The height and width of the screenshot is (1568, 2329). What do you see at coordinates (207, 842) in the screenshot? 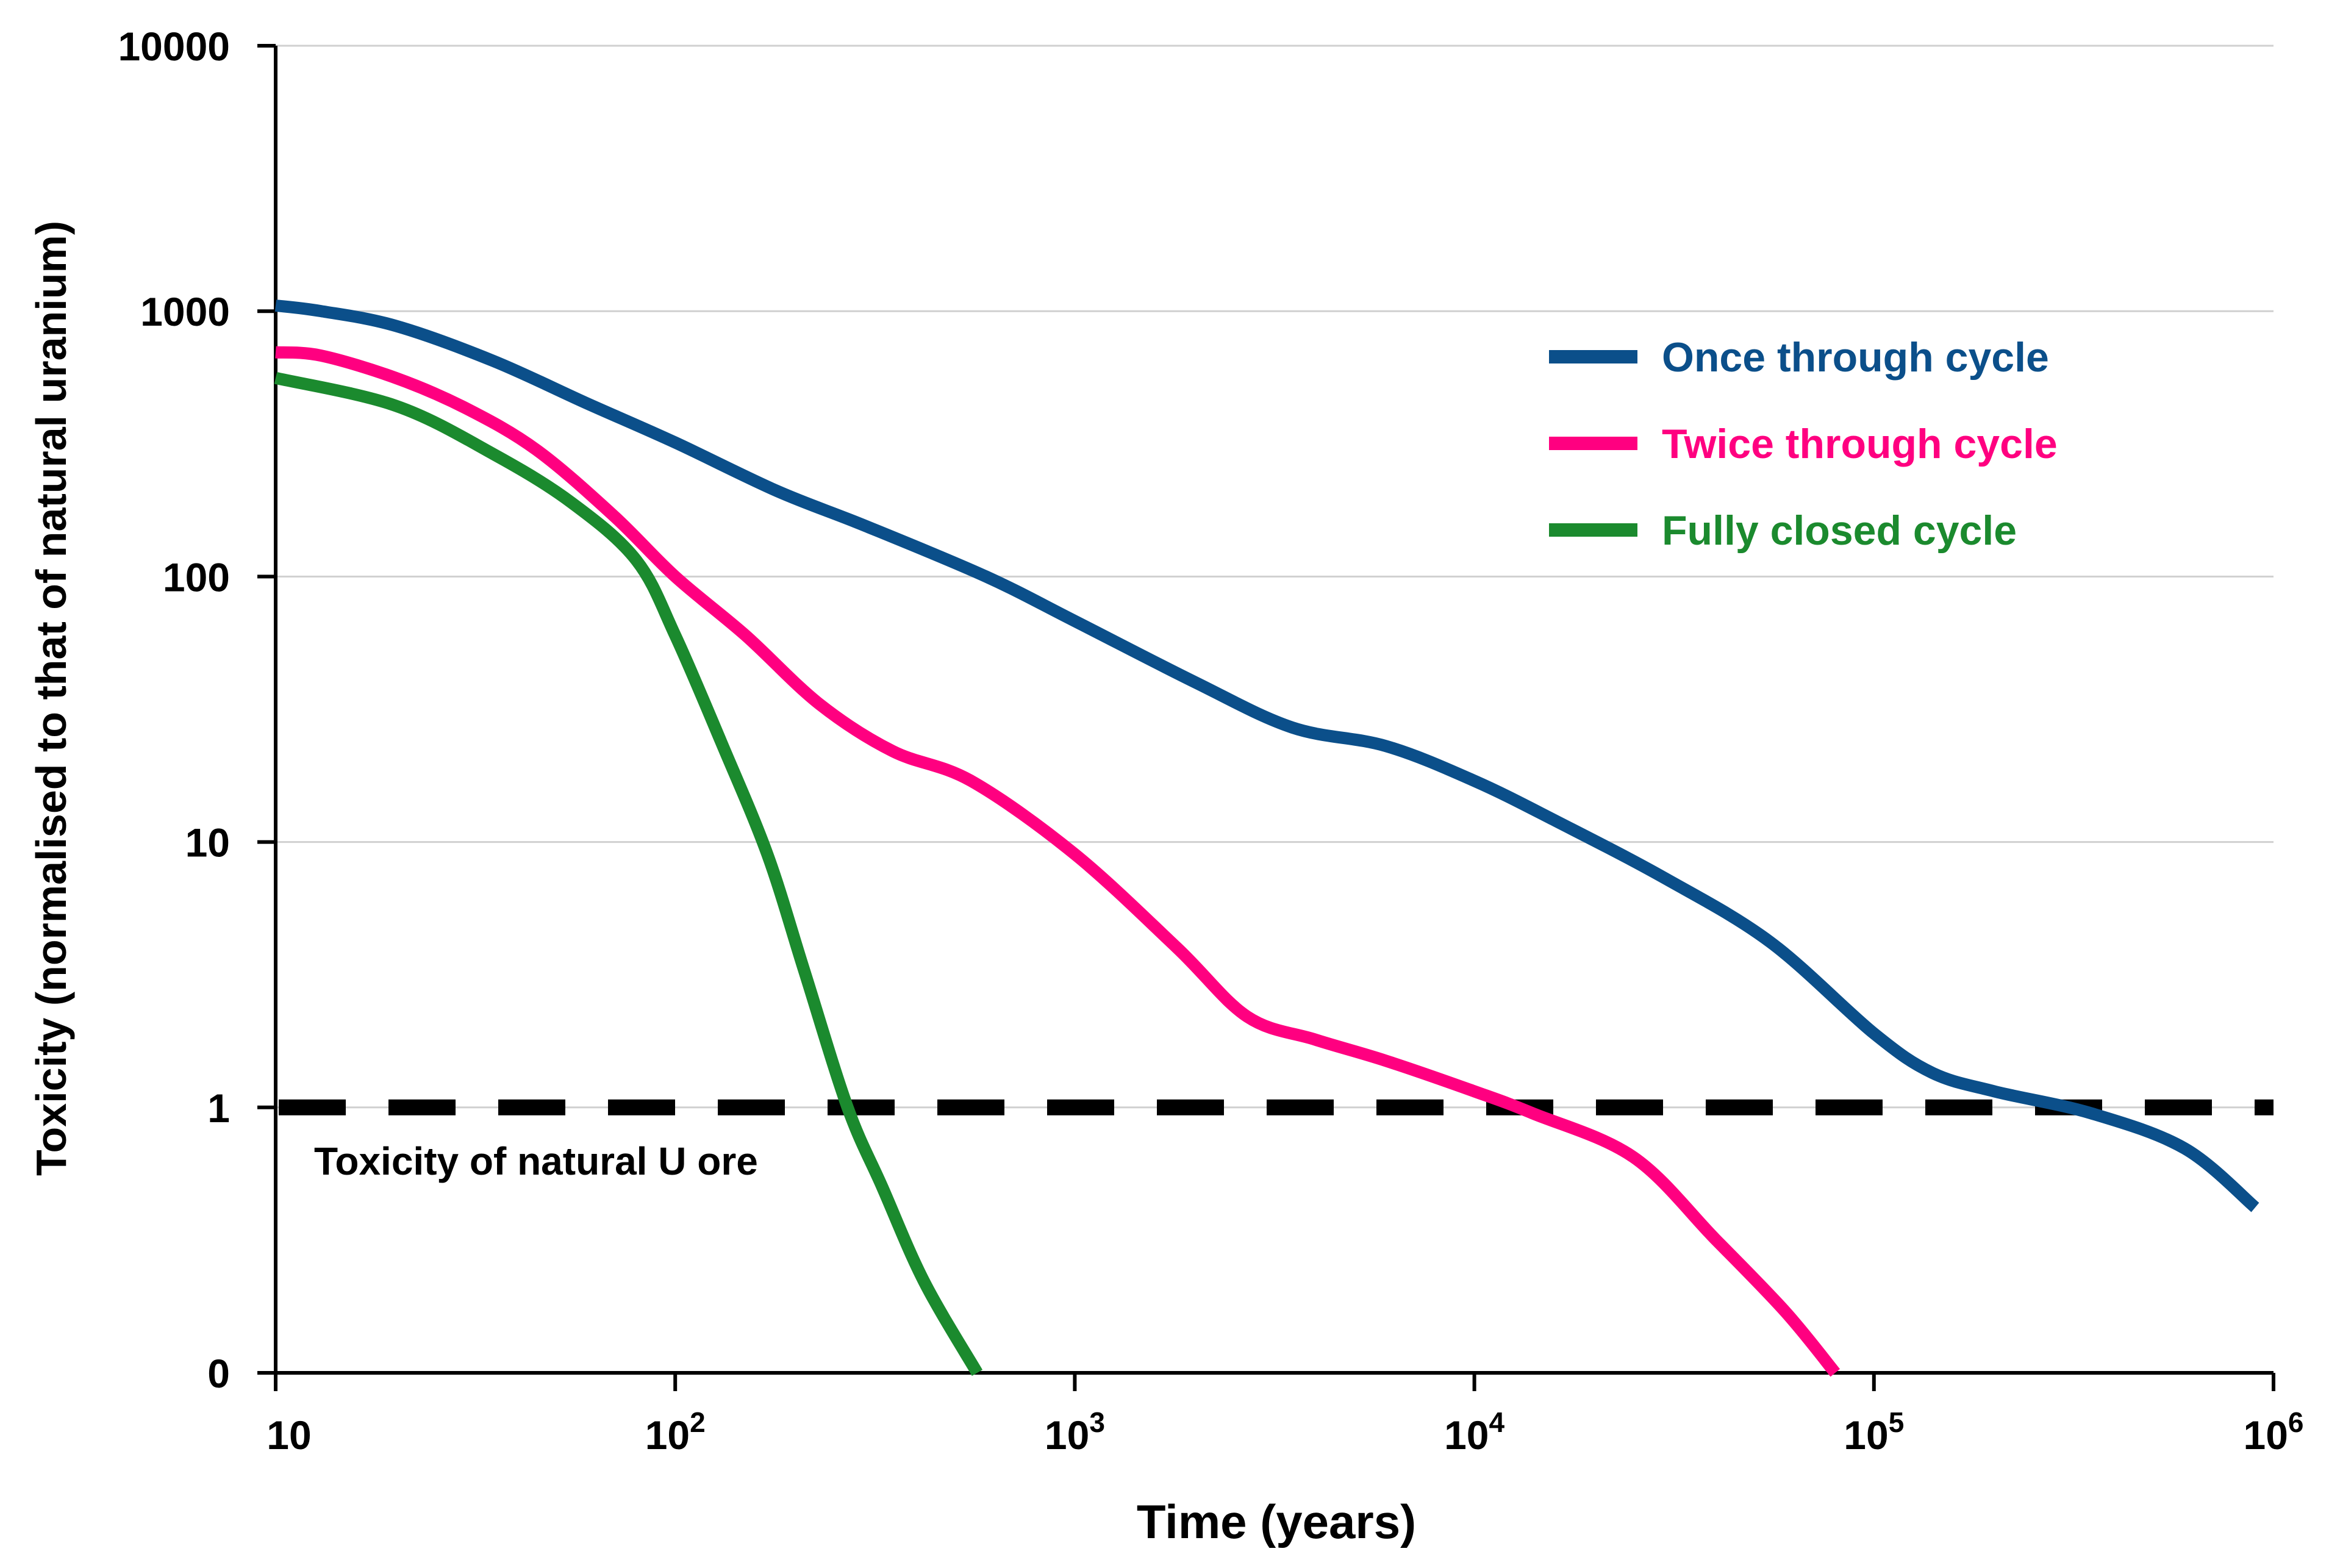
I see `y-tick-label: 10` at bounding box center [207, 842].